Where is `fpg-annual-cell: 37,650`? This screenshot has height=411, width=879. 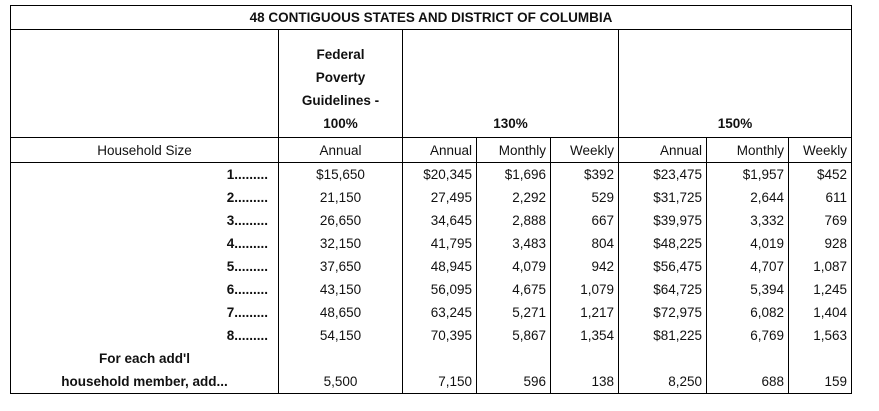 fpg-annual-cell: 37,650 is located at coordinates (340, 266).